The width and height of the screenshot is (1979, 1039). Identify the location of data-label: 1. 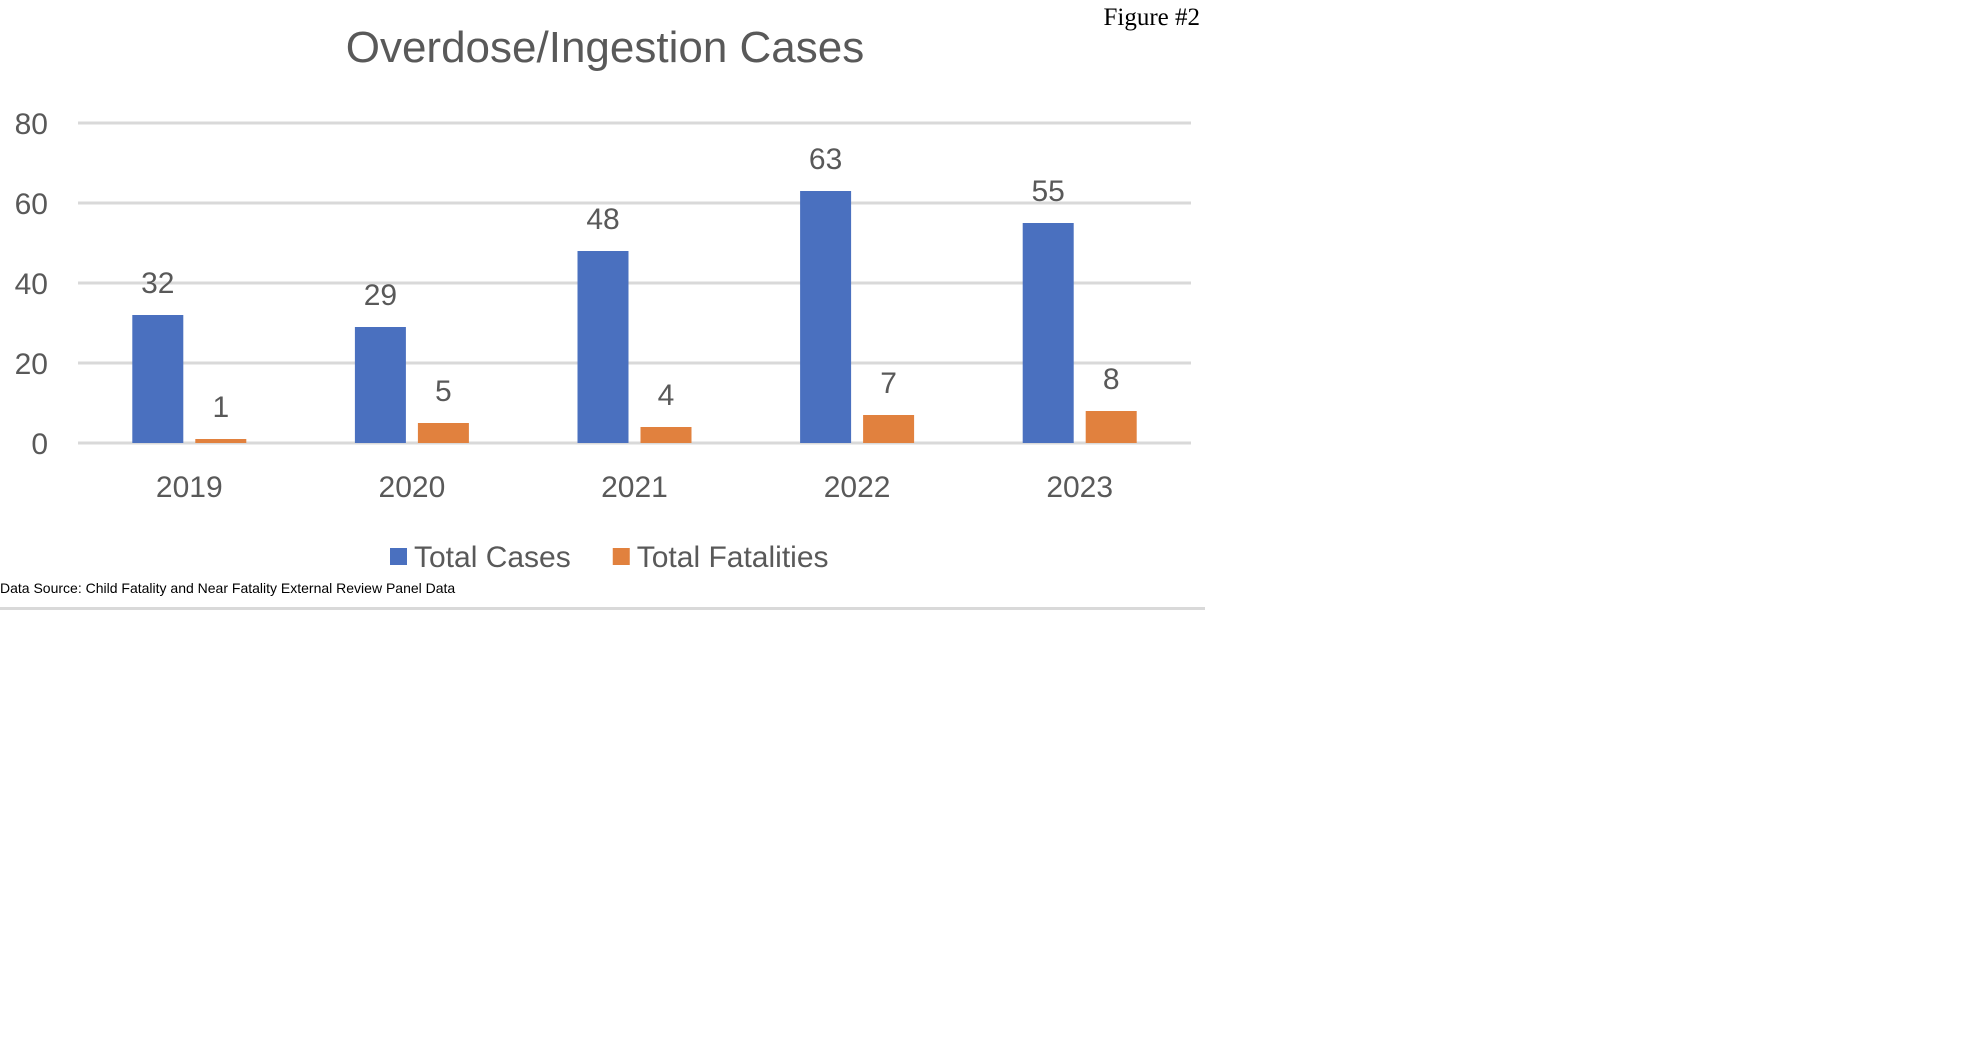
(220, 407).